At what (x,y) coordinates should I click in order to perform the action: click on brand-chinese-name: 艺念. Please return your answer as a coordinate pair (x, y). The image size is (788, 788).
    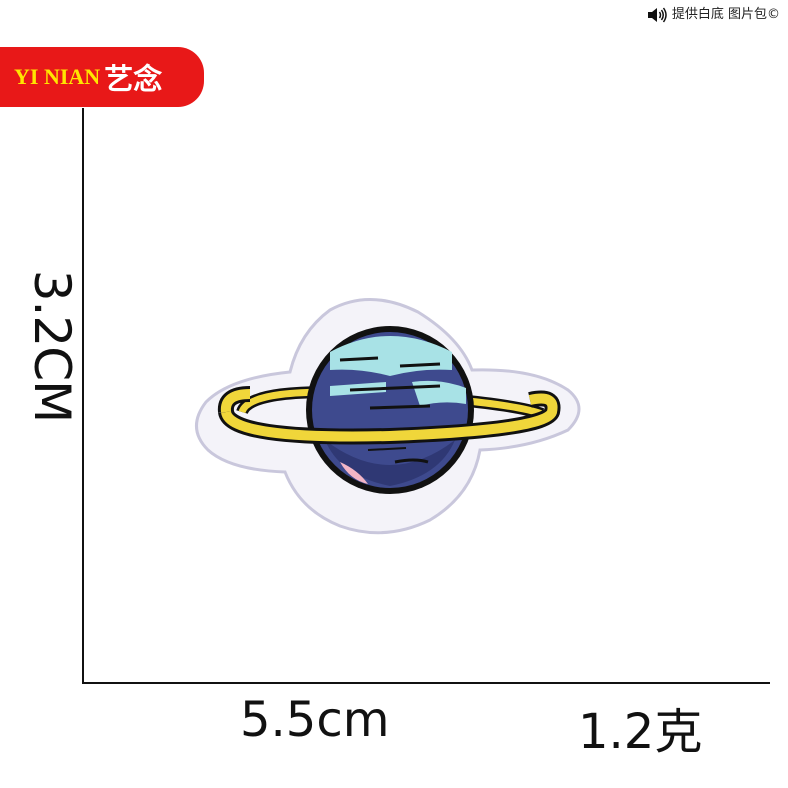
    Looking at the image, I should click on (133, 79).